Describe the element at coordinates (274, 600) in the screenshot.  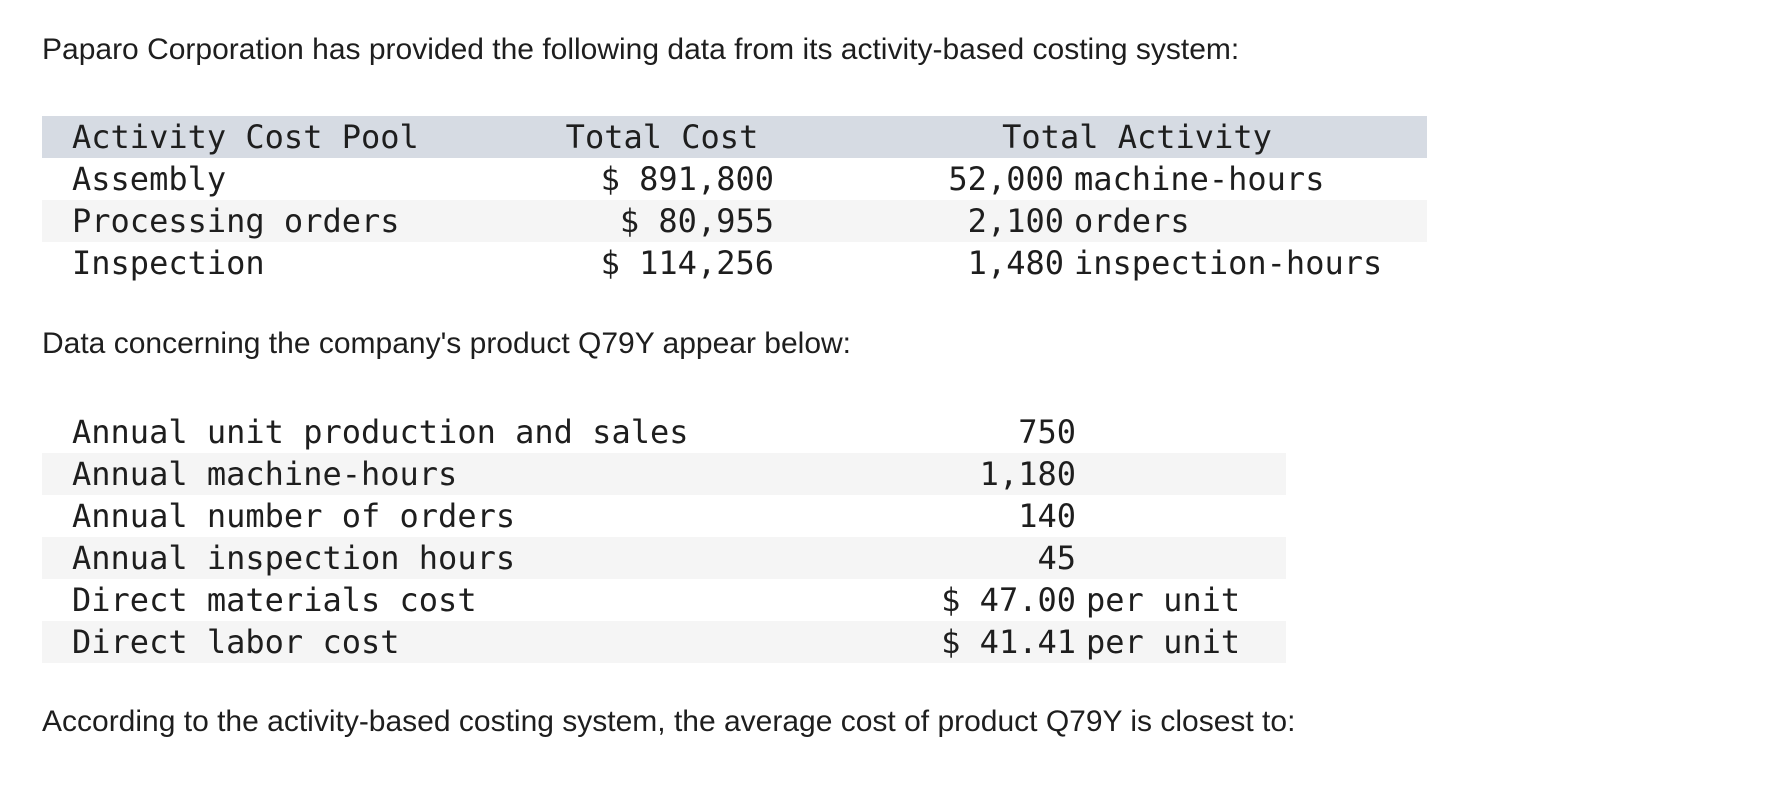
I see `product-row-label: Direct materials cost` at that location.